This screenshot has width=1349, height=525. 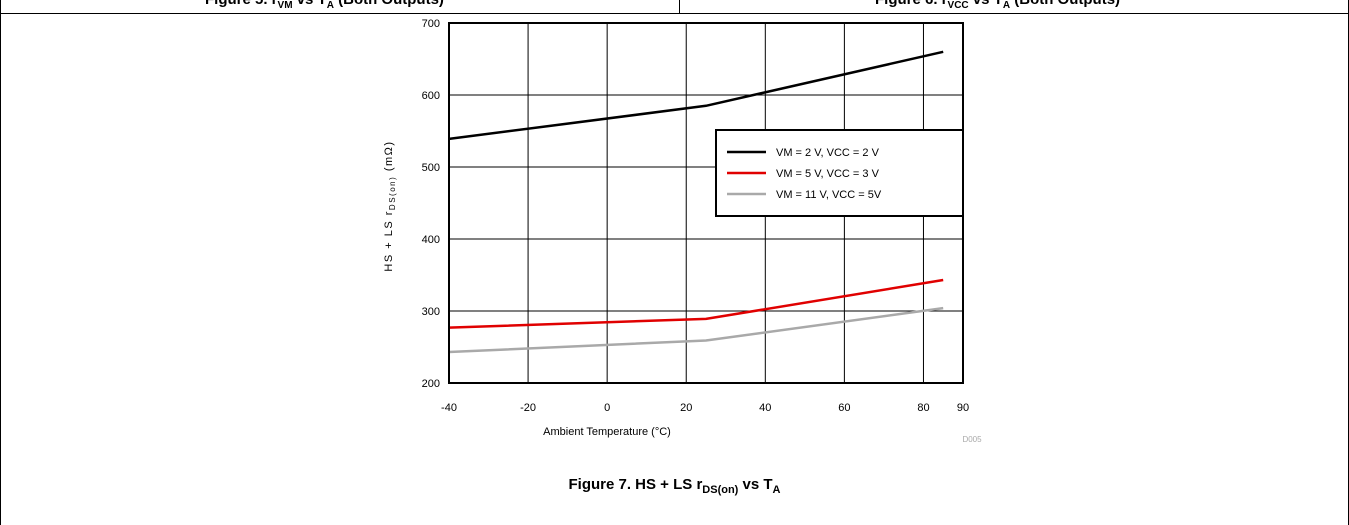 What do you see at coordinates (431, 24) in the screenshot?
I see `y-tick-label: 700` at bounding box center [431, 24].